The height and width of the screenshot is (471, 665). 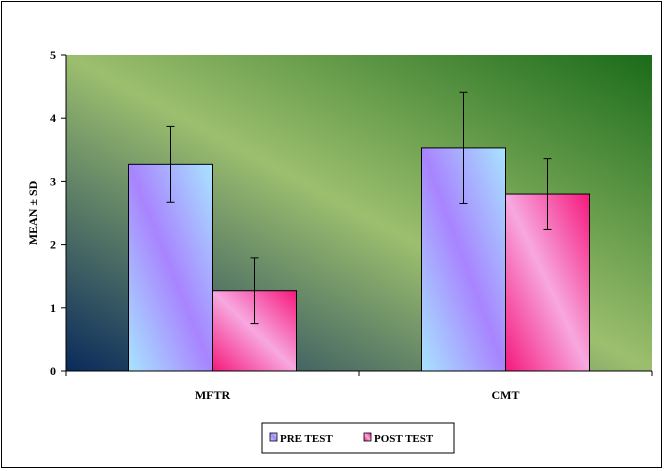 I want to click on legend-box, so click(x=358, y=438).